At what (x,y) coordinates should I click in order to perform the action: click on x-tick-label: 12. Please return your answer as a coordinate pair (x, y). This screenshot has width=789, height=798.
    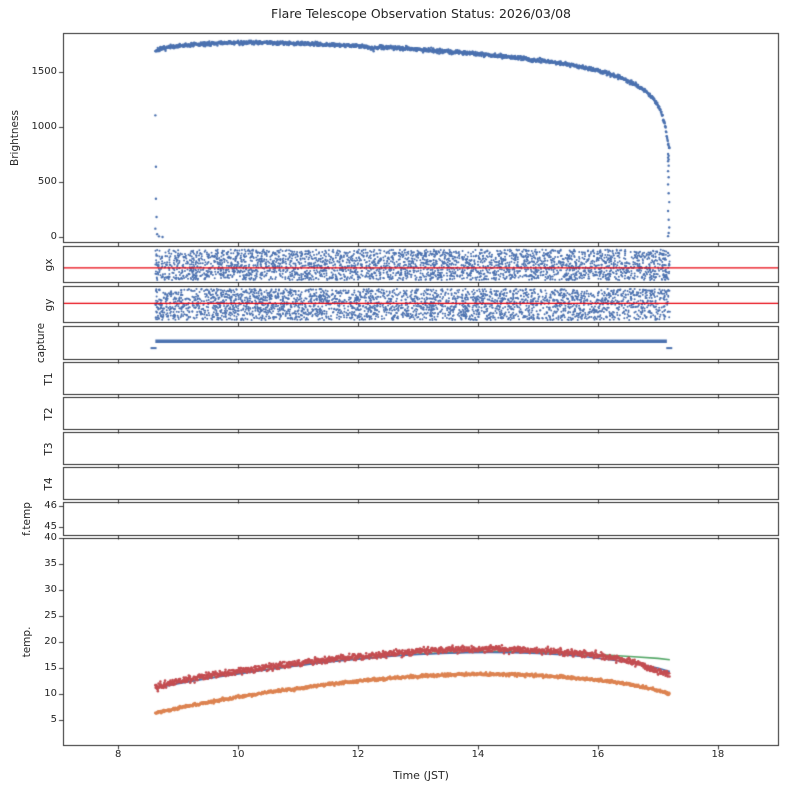
    Looking at the image, I should click on (358, 754).